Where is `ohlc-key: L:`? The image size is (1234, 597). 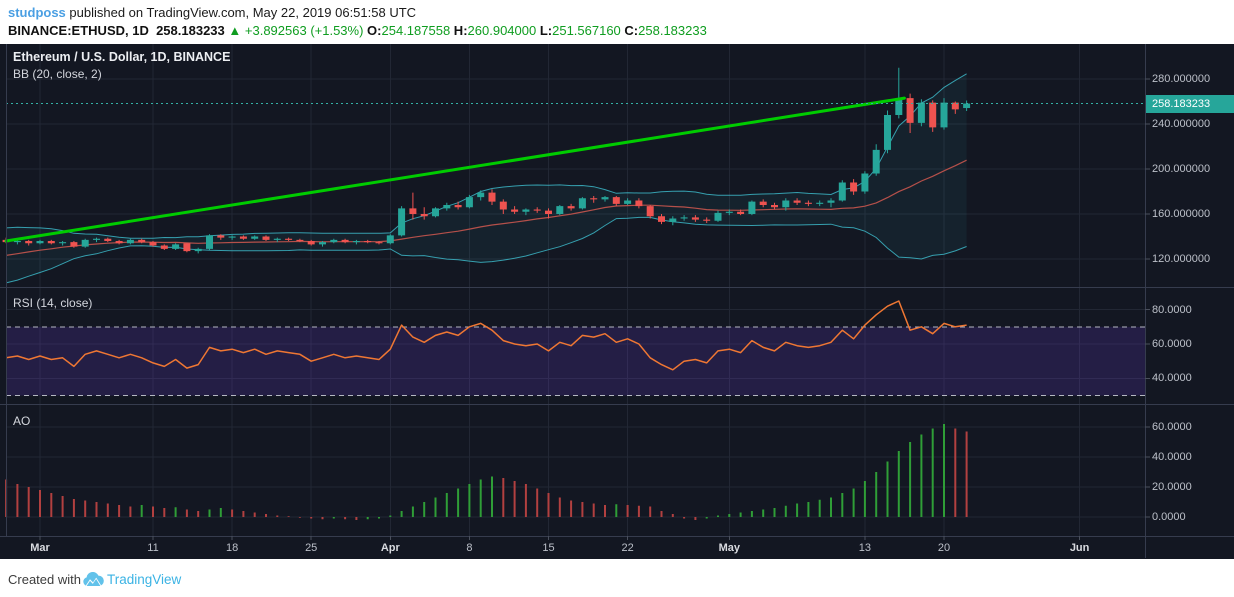 ohlc-key: L: is located at coordinates (544, 30).